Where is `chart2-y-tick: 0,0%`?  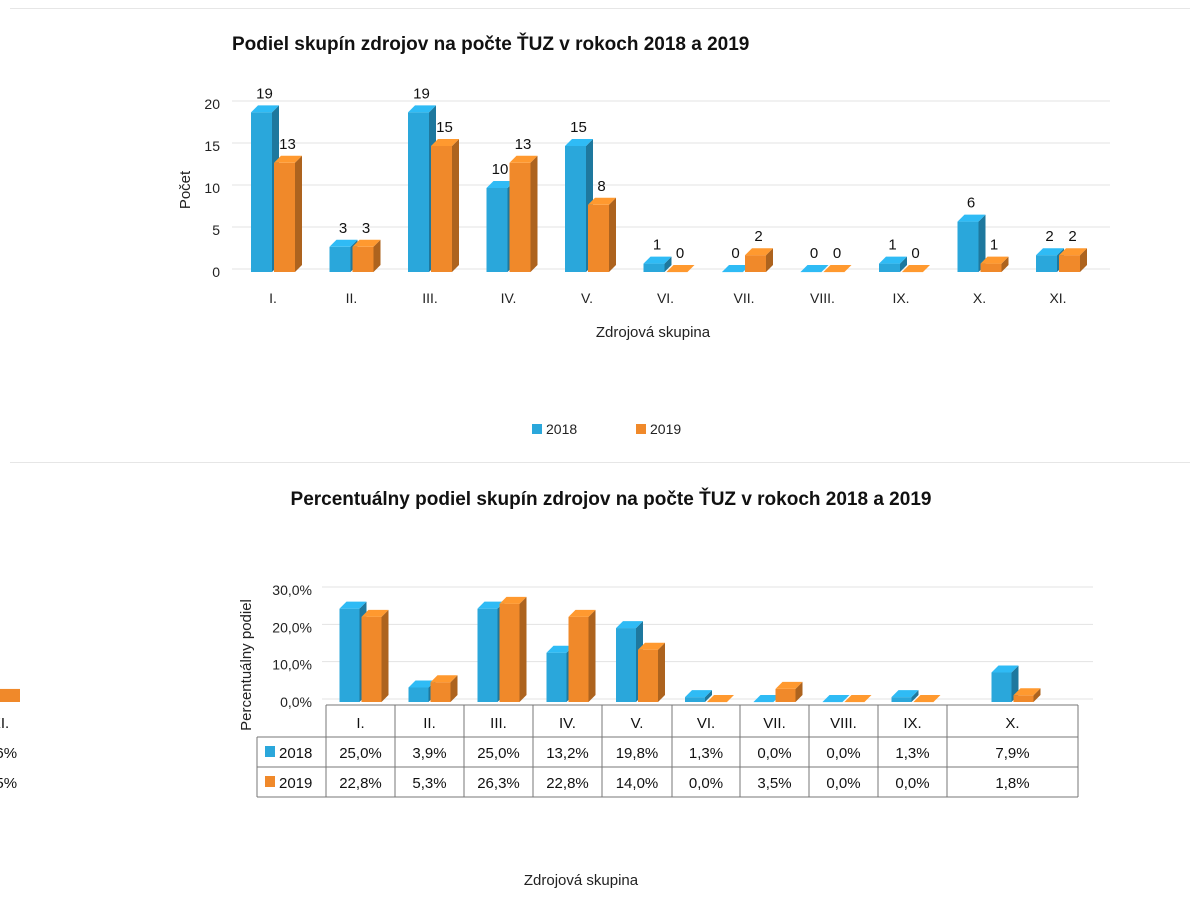
chart2-y-tick: 0,0% is located at coordinates (296, 702).